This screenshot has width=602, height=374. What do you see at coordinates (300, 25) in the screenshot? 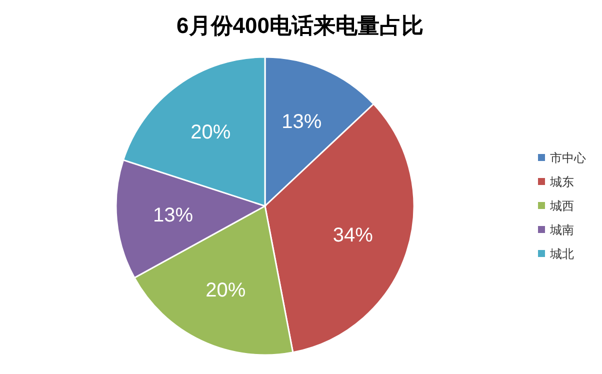
I see `chart-title: 6月份400电话来电量占比` at bounding box center [300, 25].